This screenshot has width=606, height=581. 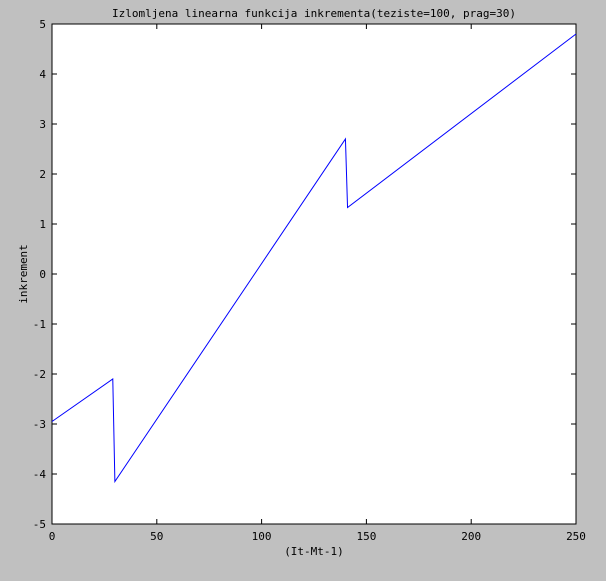 What do you see at coordinates (471, 536) in the screenshot?
I see `x-tick-label: 200` at bounding box center [471, 536].